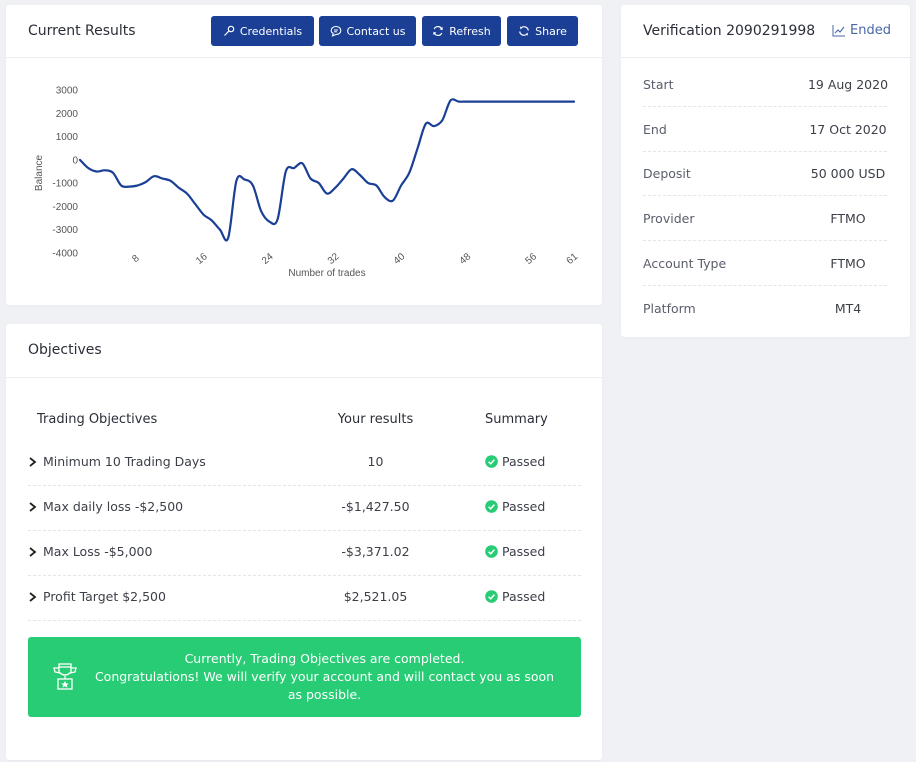 Image resolution: width=916 pixels, height=762 pixels. Describe the element at coordinates (765, 308) in the screenshot. I see `verification-row-platform: Platform MT4` at that location.